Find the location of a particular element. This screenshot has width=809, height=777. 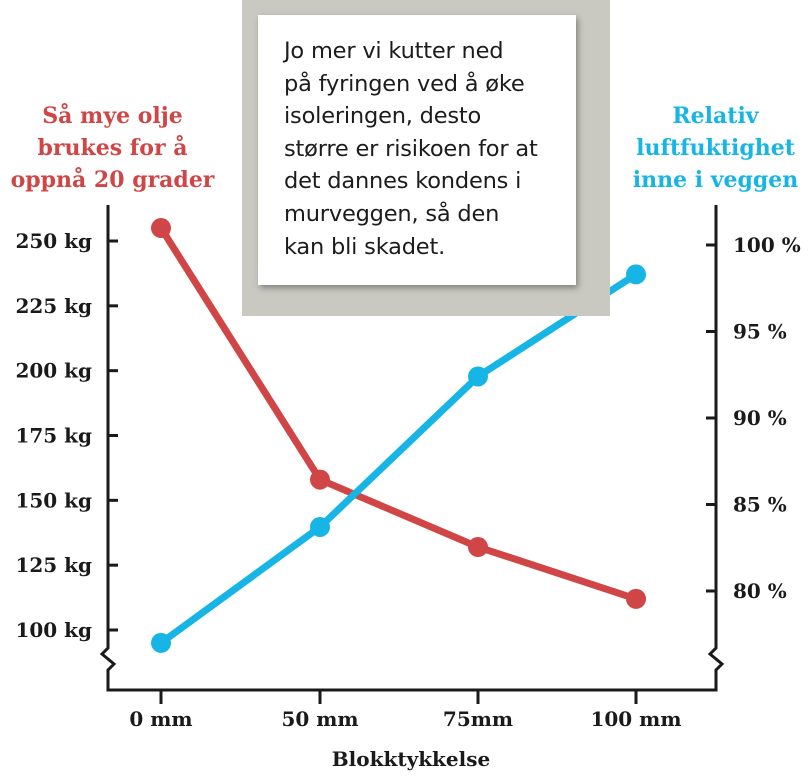

right-axis-title-line: inne i veggen is located at coordinates (715, 180).